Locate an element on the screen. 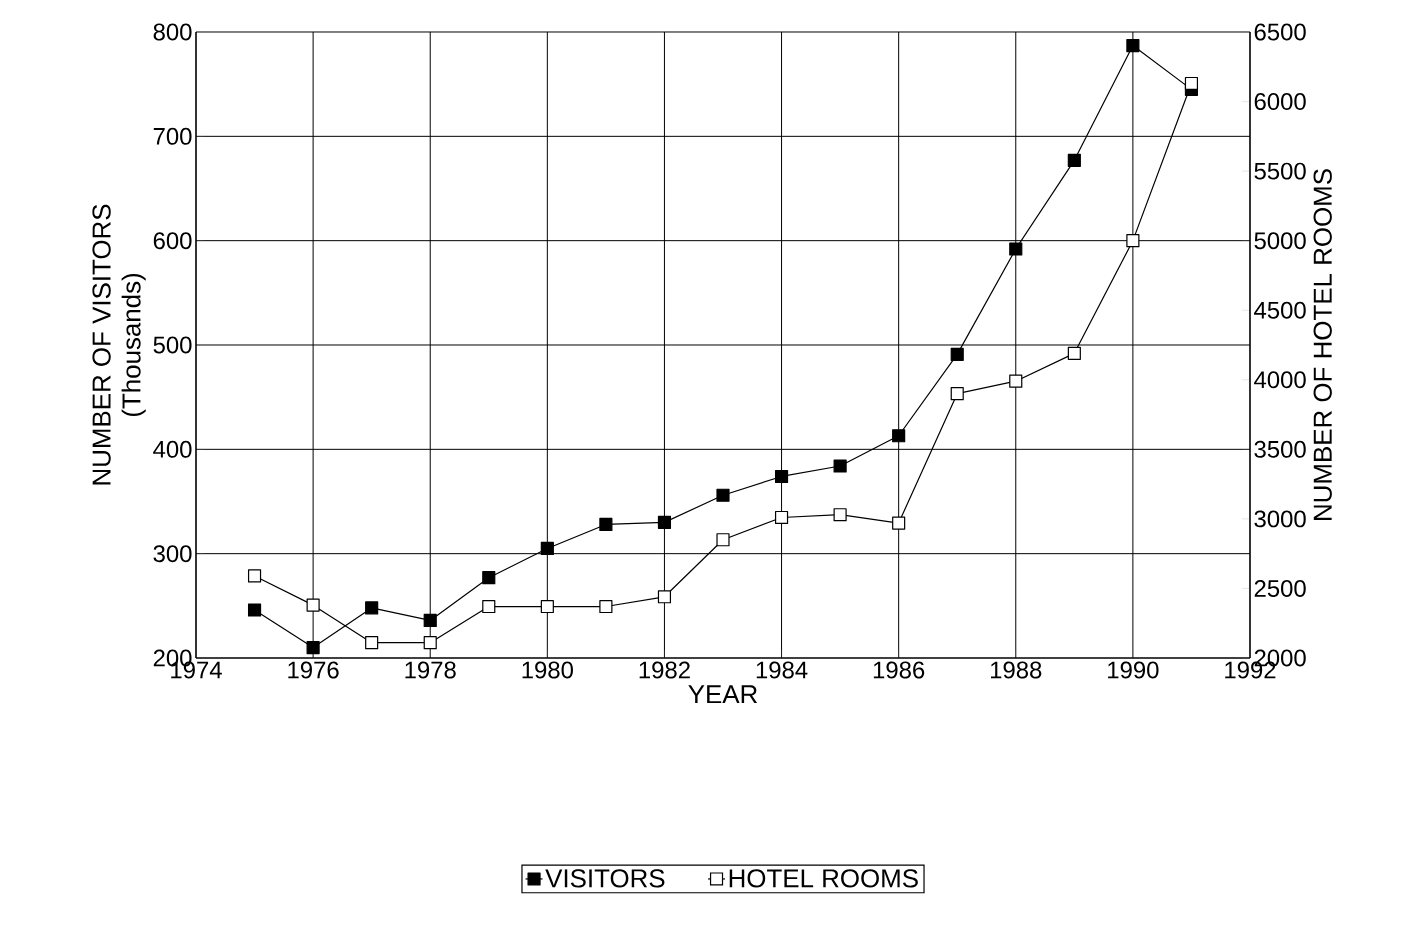 The height and width of the screenshot is (926, 1403). y2-tick-label: 4000 is located at coordinates (1280, 380).